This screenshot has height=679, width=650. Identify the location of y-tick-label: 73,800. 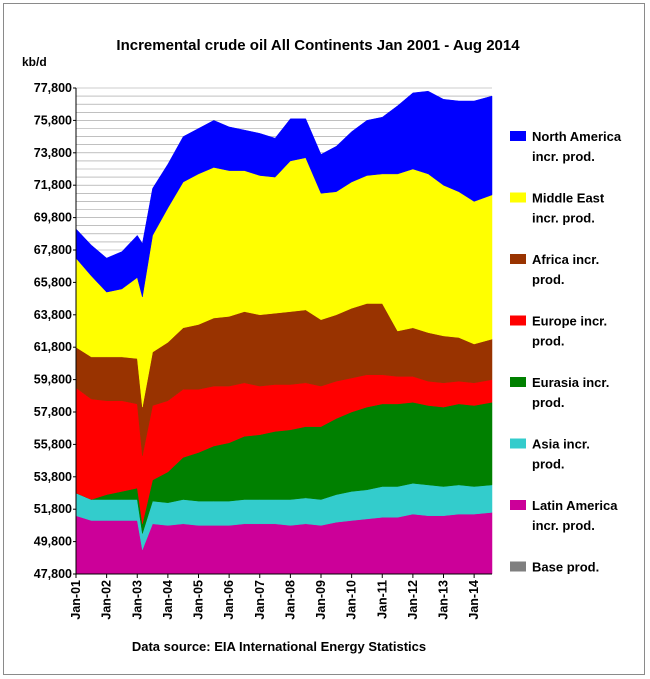
(53, 153).